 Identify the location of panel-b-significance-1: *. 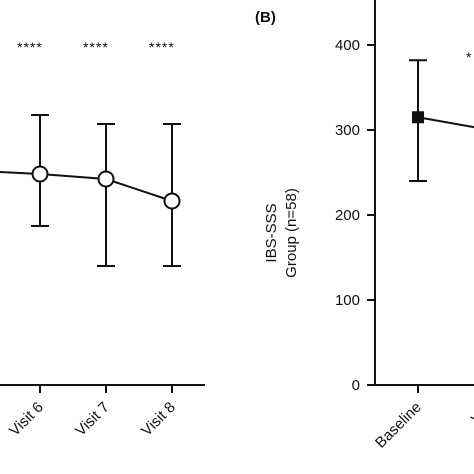
(469, 57).